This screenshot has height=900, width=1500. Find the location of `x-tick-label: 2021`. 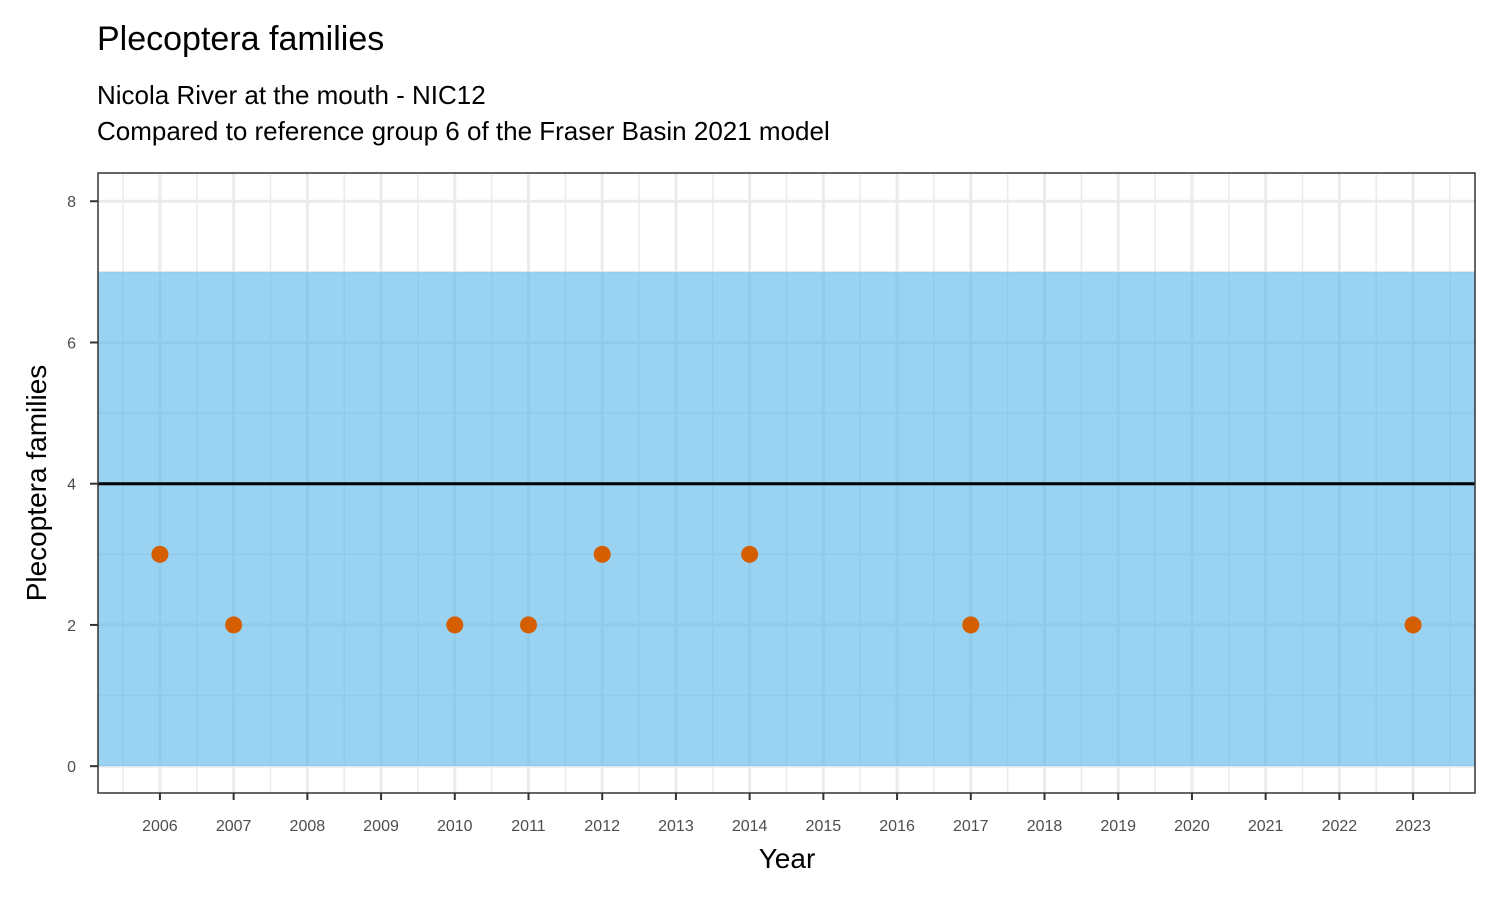

x-tick-label: 2021 is located at coordinates (1266, 826).